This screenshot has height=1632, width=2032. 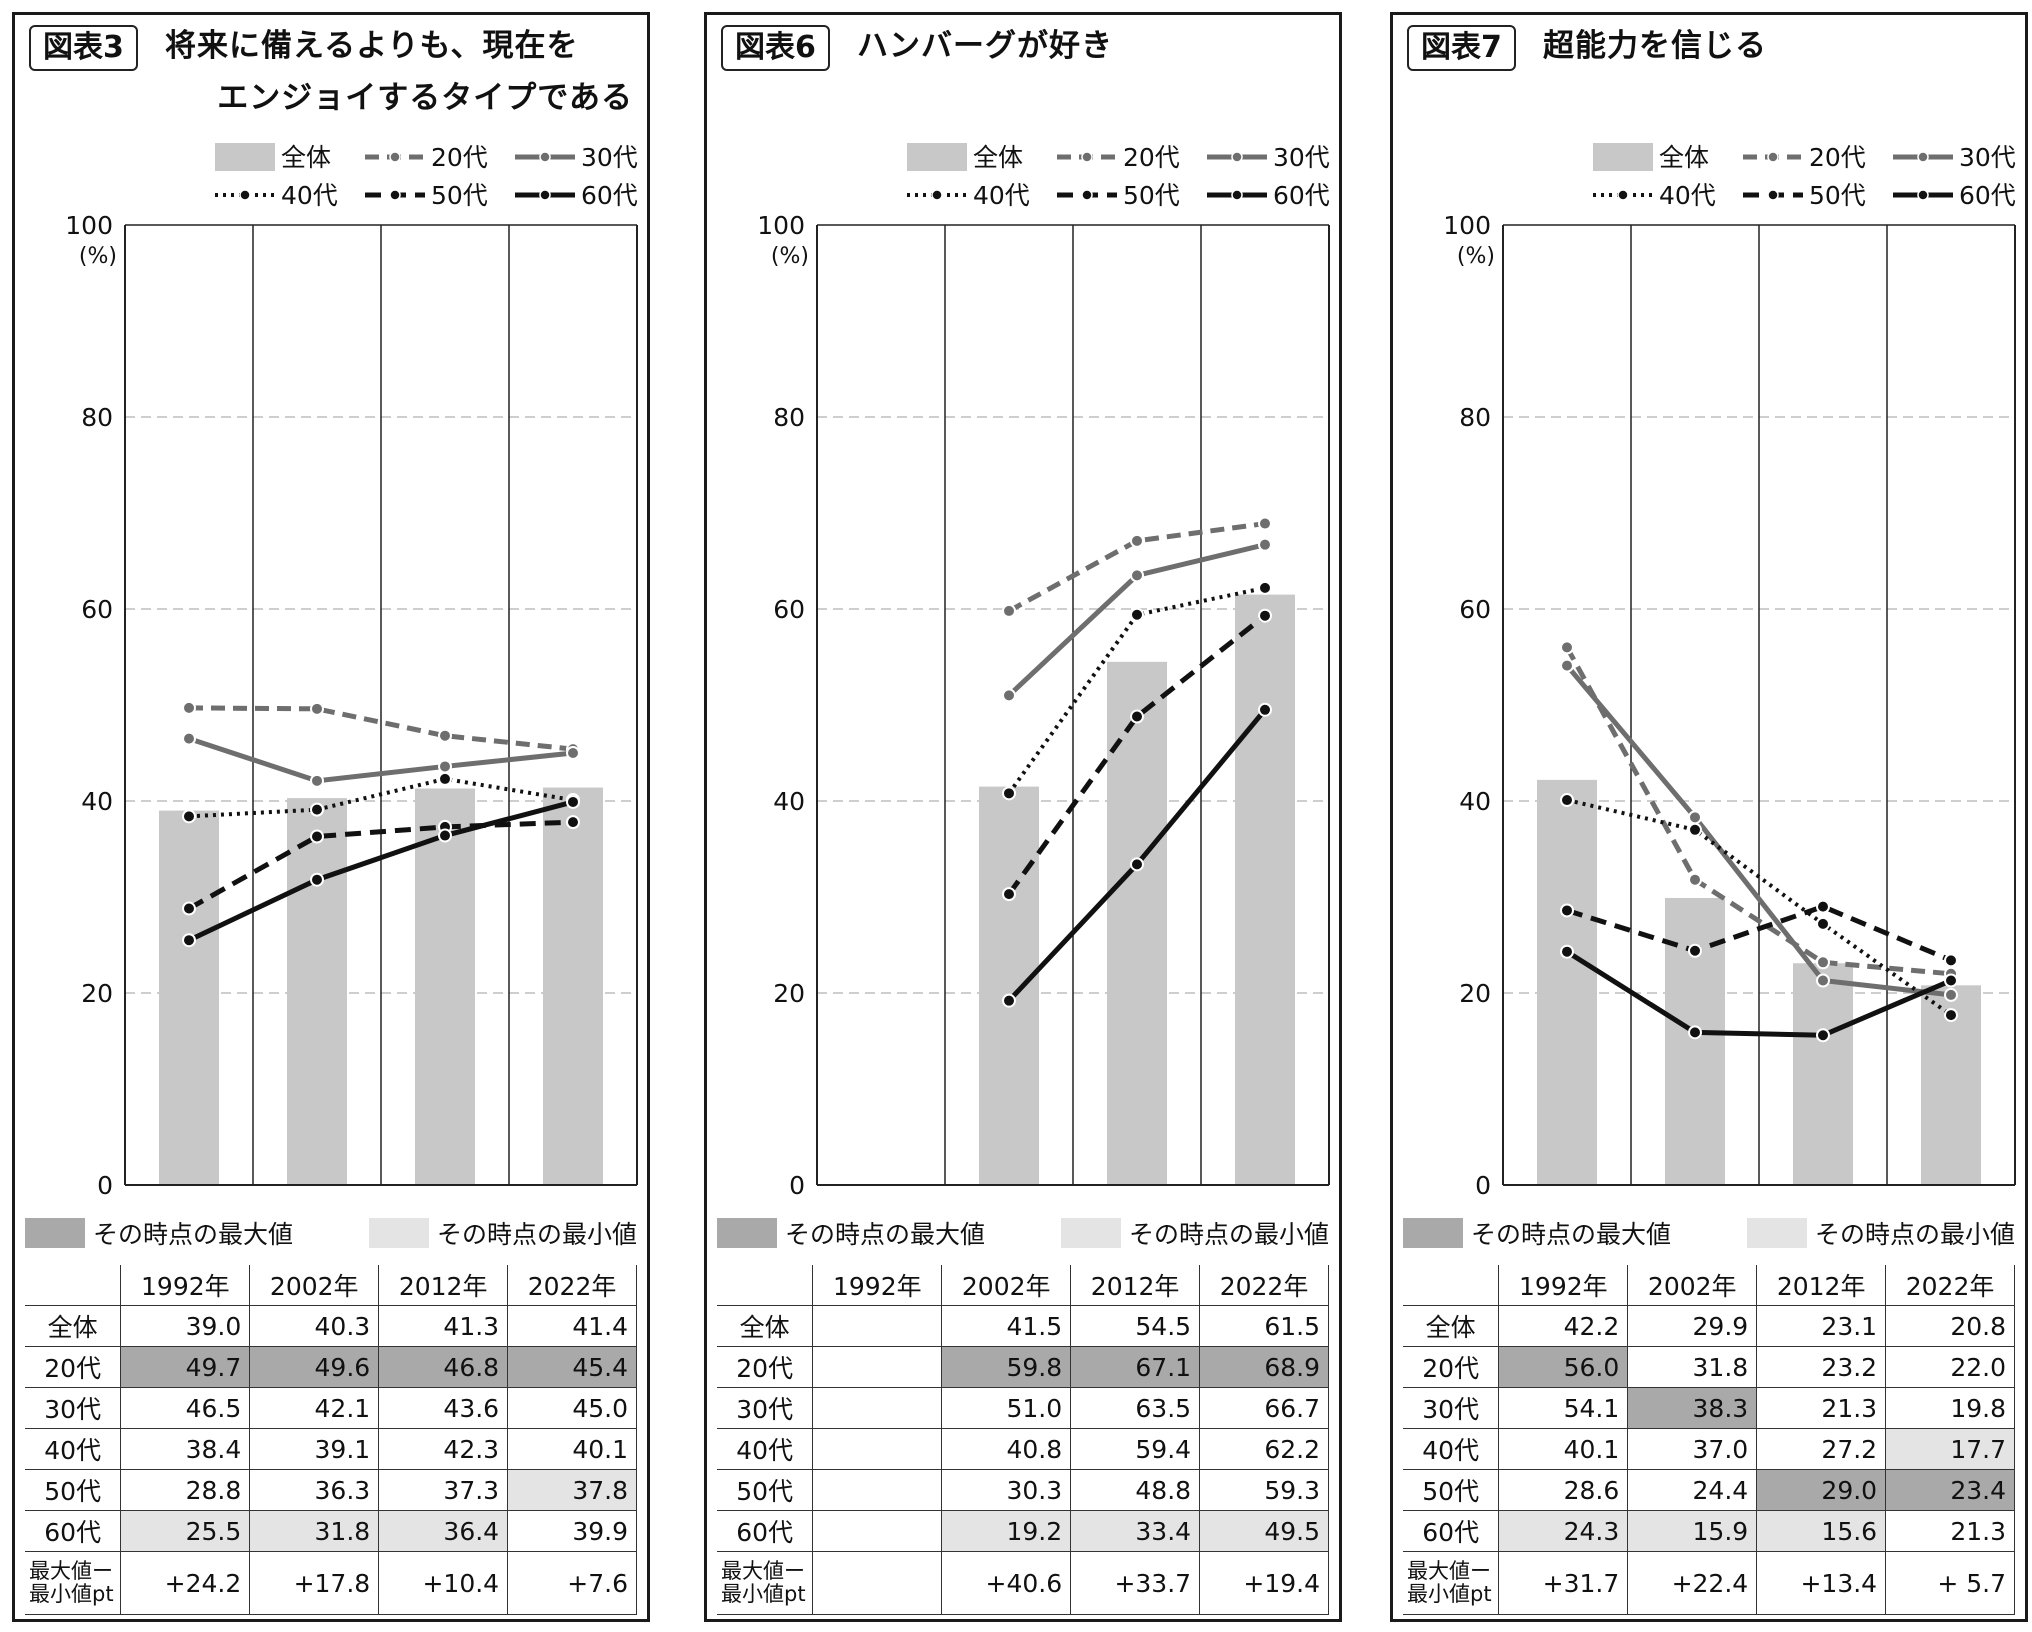 I want to click on table-cell: 42.3, so click(x=443, y=1449).